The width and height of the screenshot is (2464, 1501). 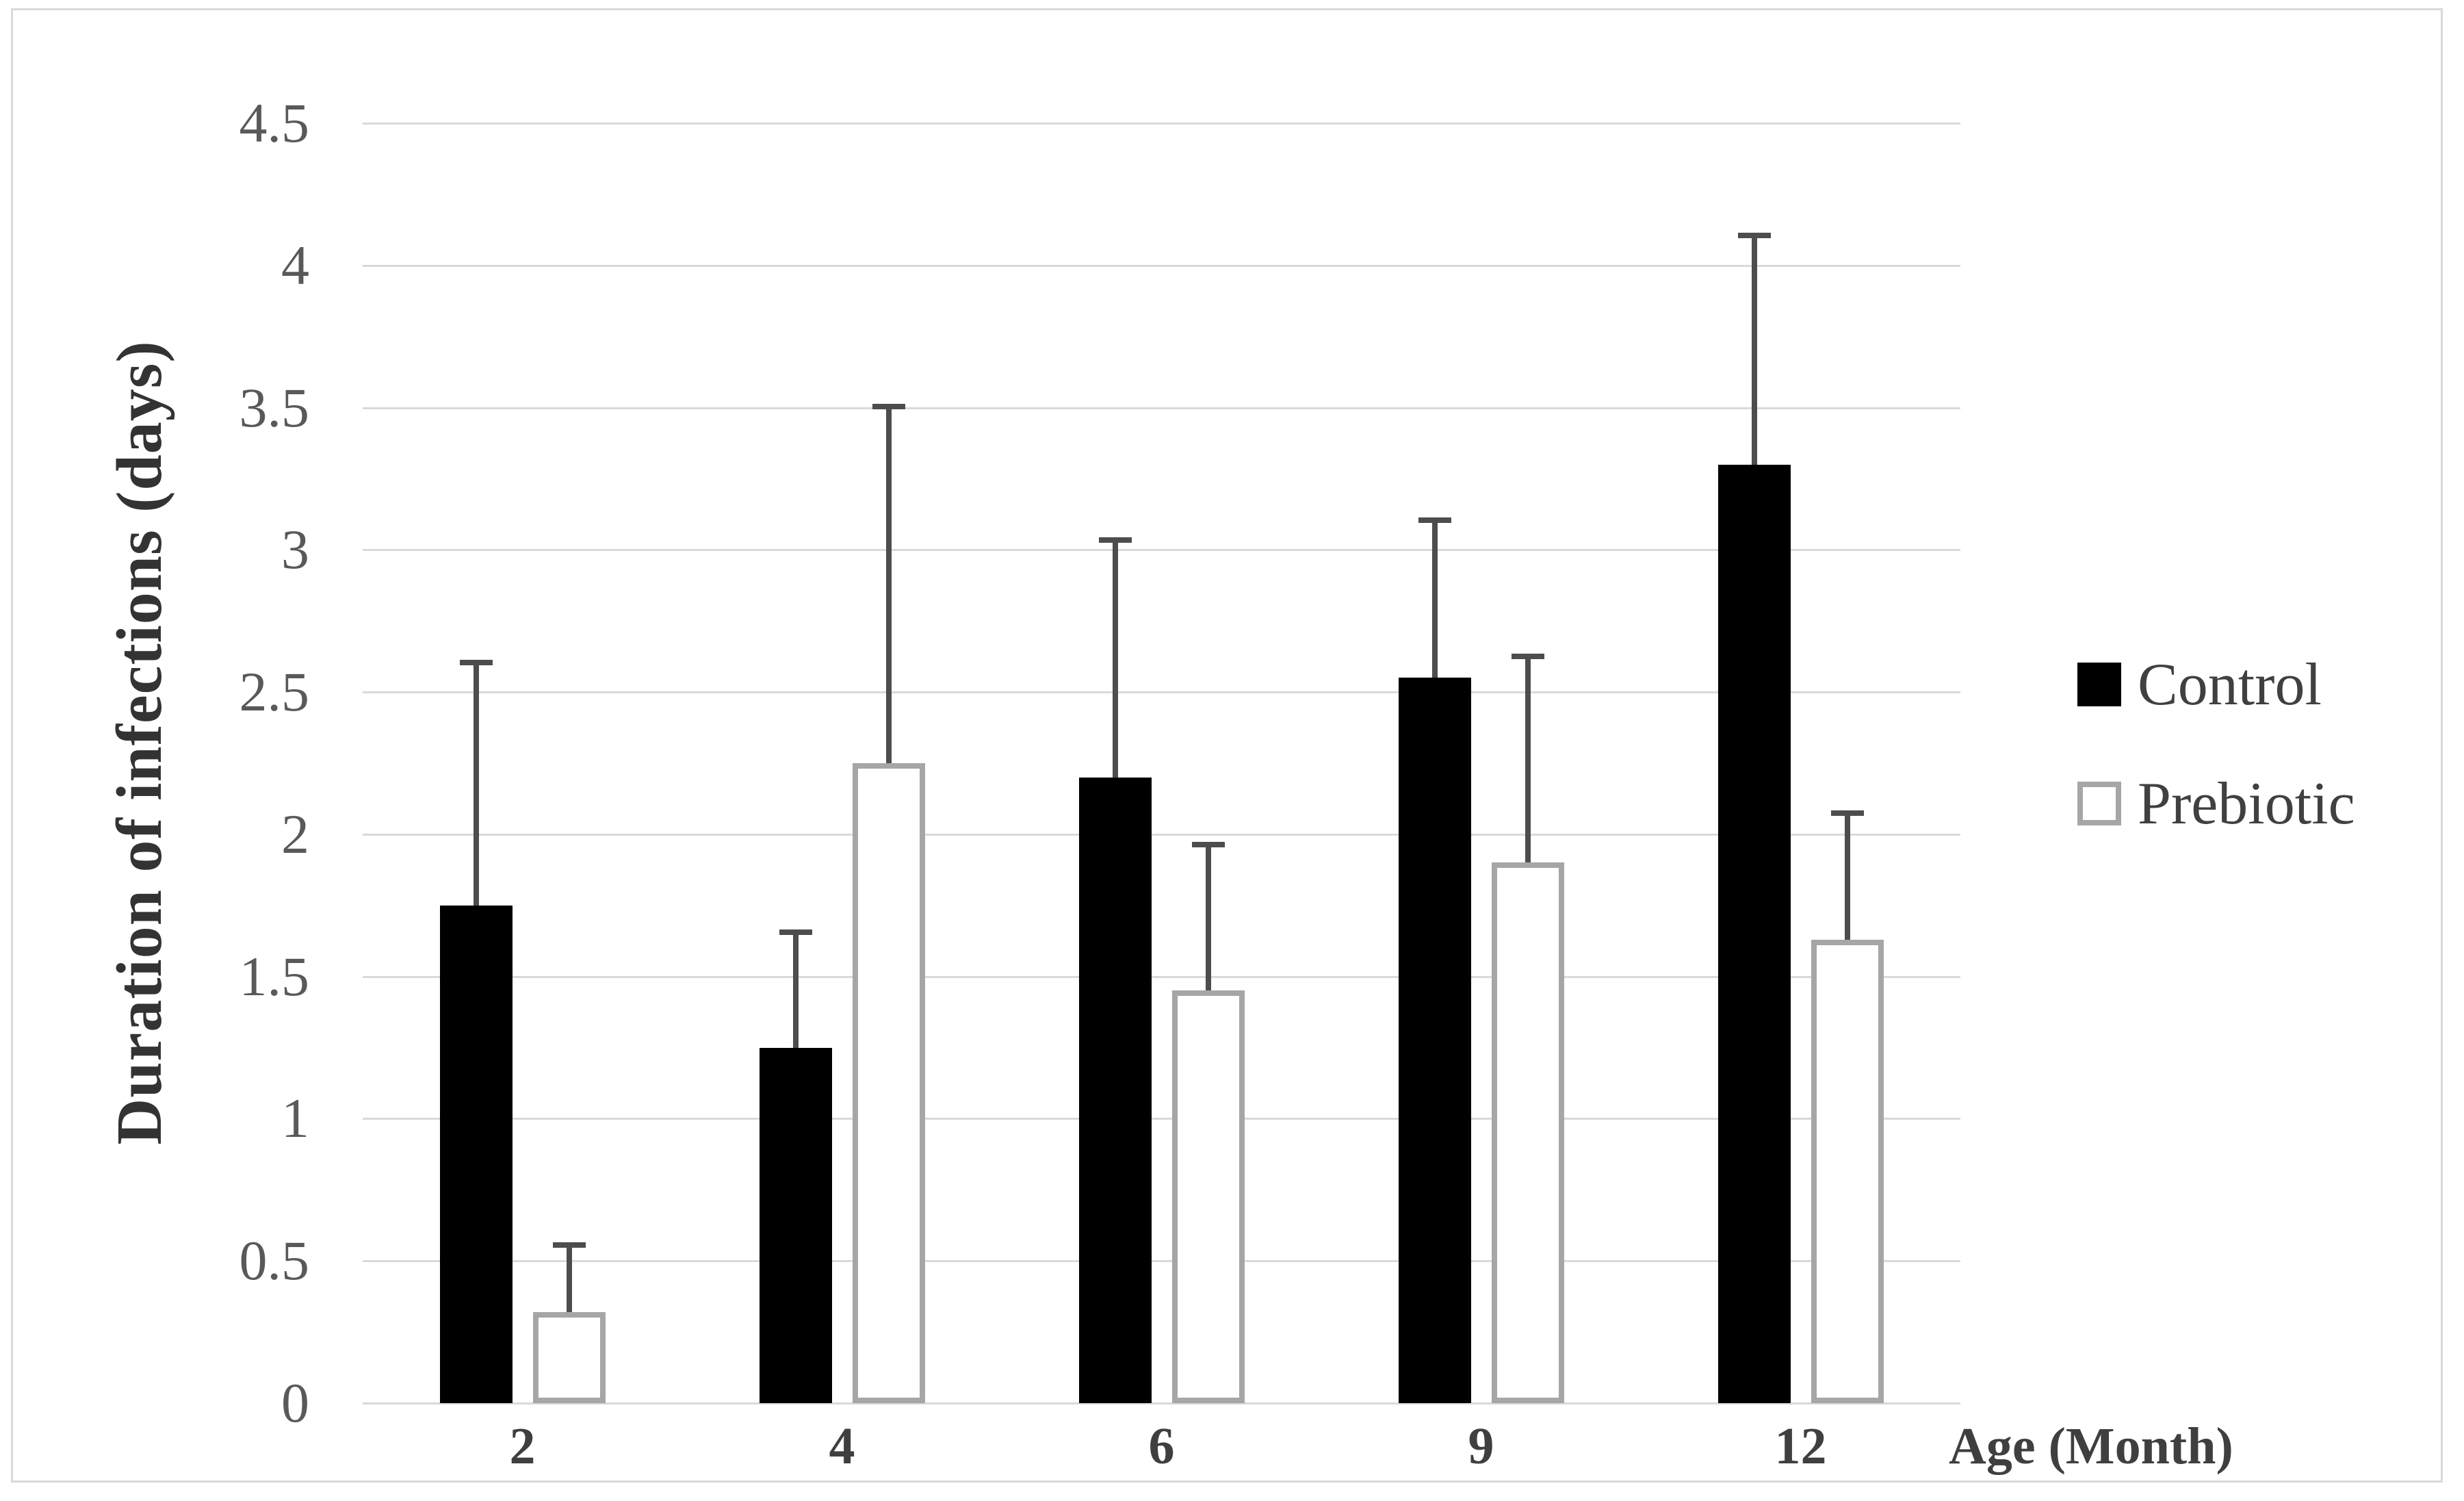 What do you see at coordinates (274, 123) in the screenshot?
I see `y-tick-label-4.5: 4.5` at bounding box center [274, 123].